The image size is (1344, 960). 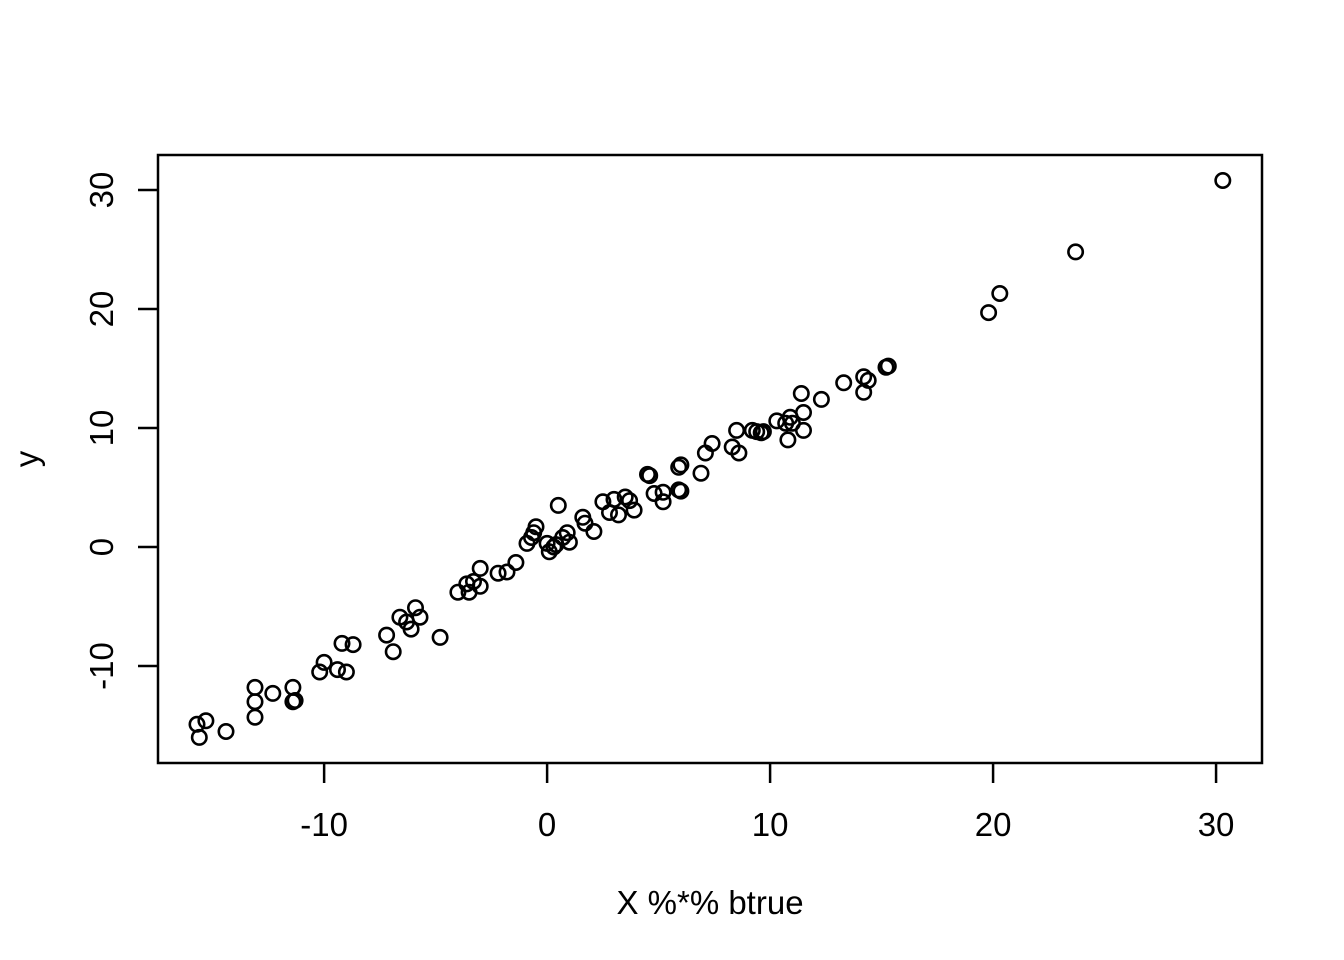 I want to click on x-tick-label: 10, so click(x=770, y=824).